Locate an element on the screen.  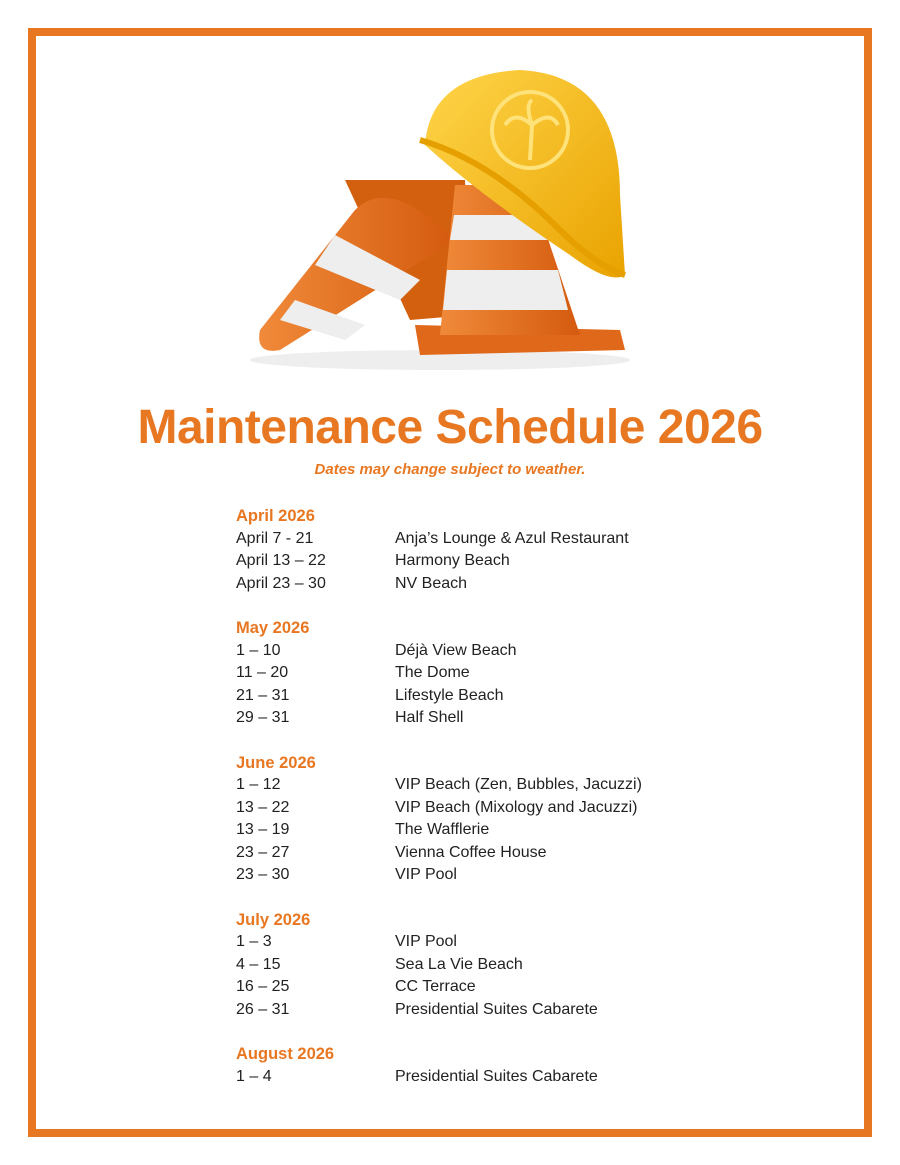
row-venue: Anja’s Lounge & Azul Restaurant is located at coordinates (512, 538).